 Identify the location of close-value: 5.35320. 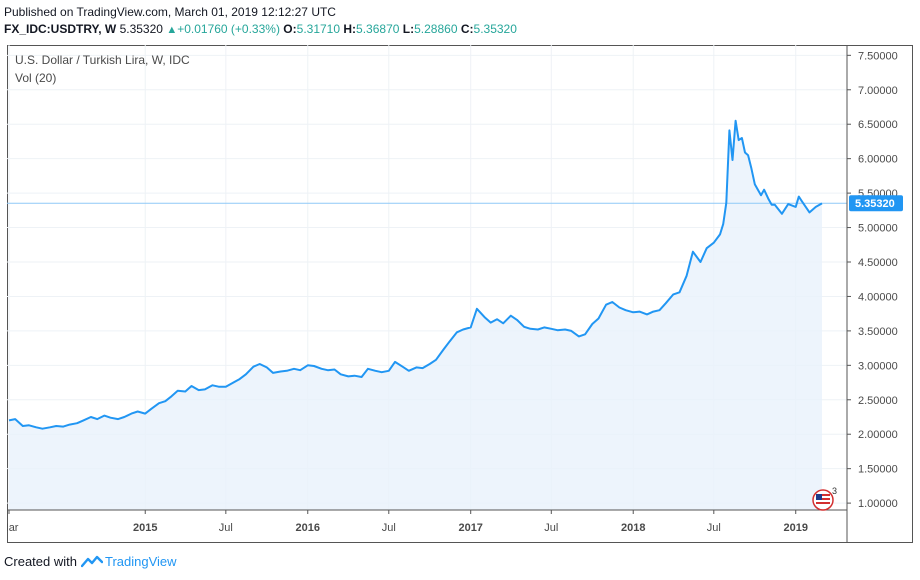
(495, 29).